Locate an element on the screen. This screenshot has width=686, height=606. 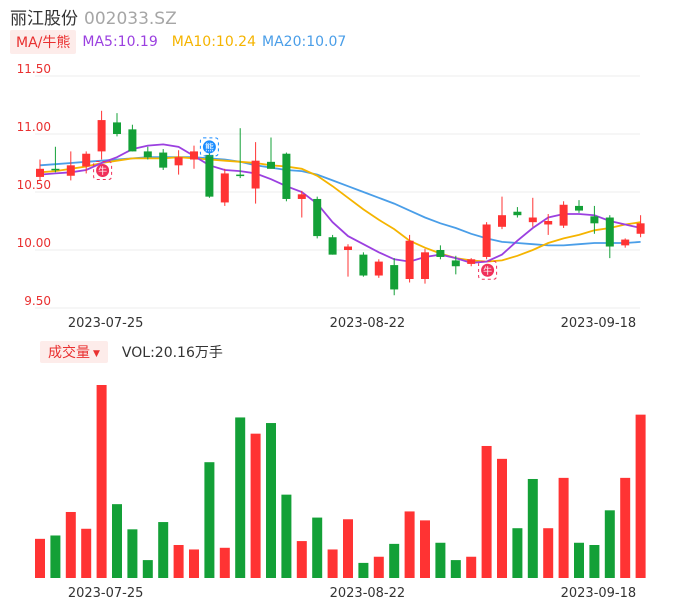
y-tick-label: 11.00 is located at coordinates (34, 127).